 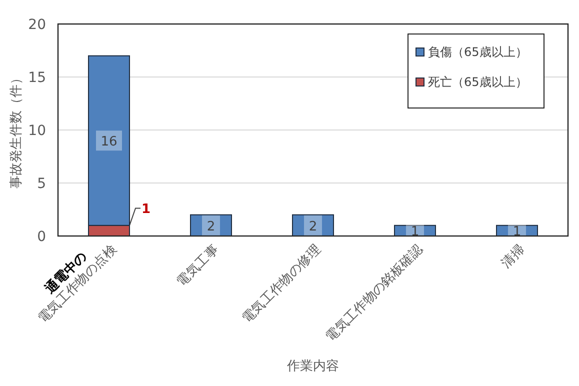 I want to click on x-tick-label: 通電中の 電気工作物の点検, so click(x=78, y=284).